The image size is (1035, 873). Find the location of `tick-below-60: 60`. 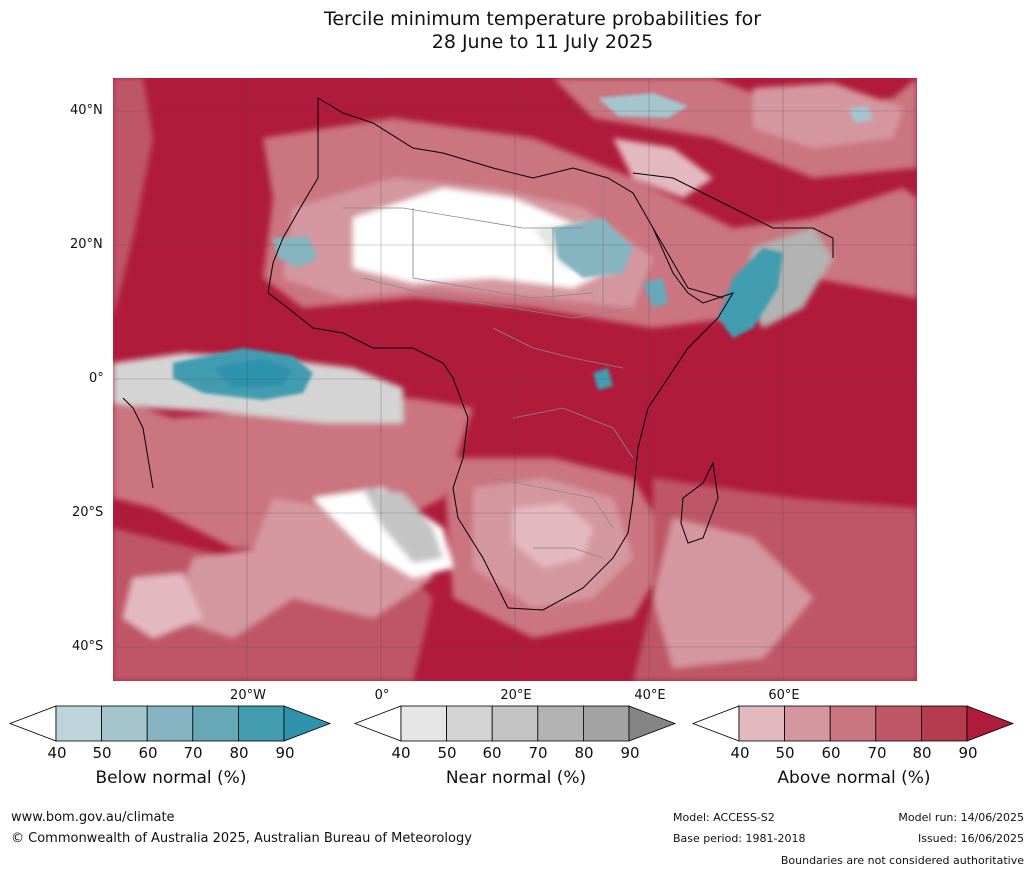

tick-below-60: 60 is located at coordinates (148, 753).